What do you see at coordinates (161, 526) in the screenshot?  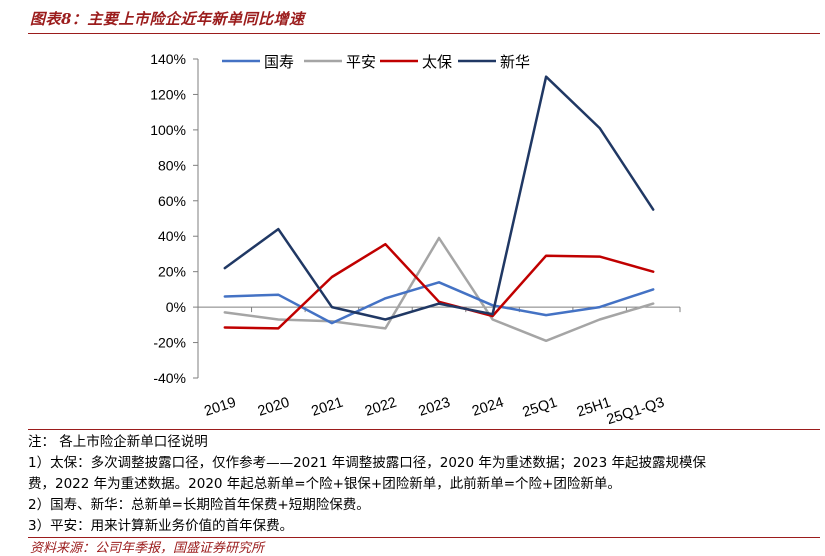 I see `note-line: 3）平安：用来计算新业务价值的首年保费。` at bounding box center [161, 526].